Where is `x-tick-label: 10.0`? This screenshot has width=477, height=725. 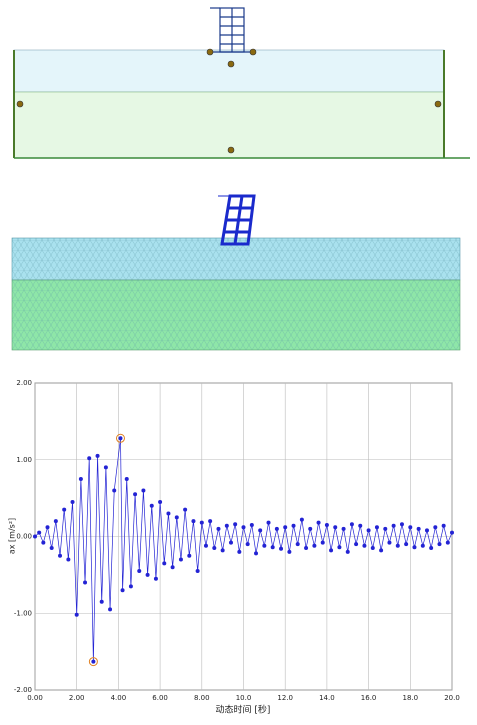 x-tick-label: 10.0 is located at coordinates (244, 698).